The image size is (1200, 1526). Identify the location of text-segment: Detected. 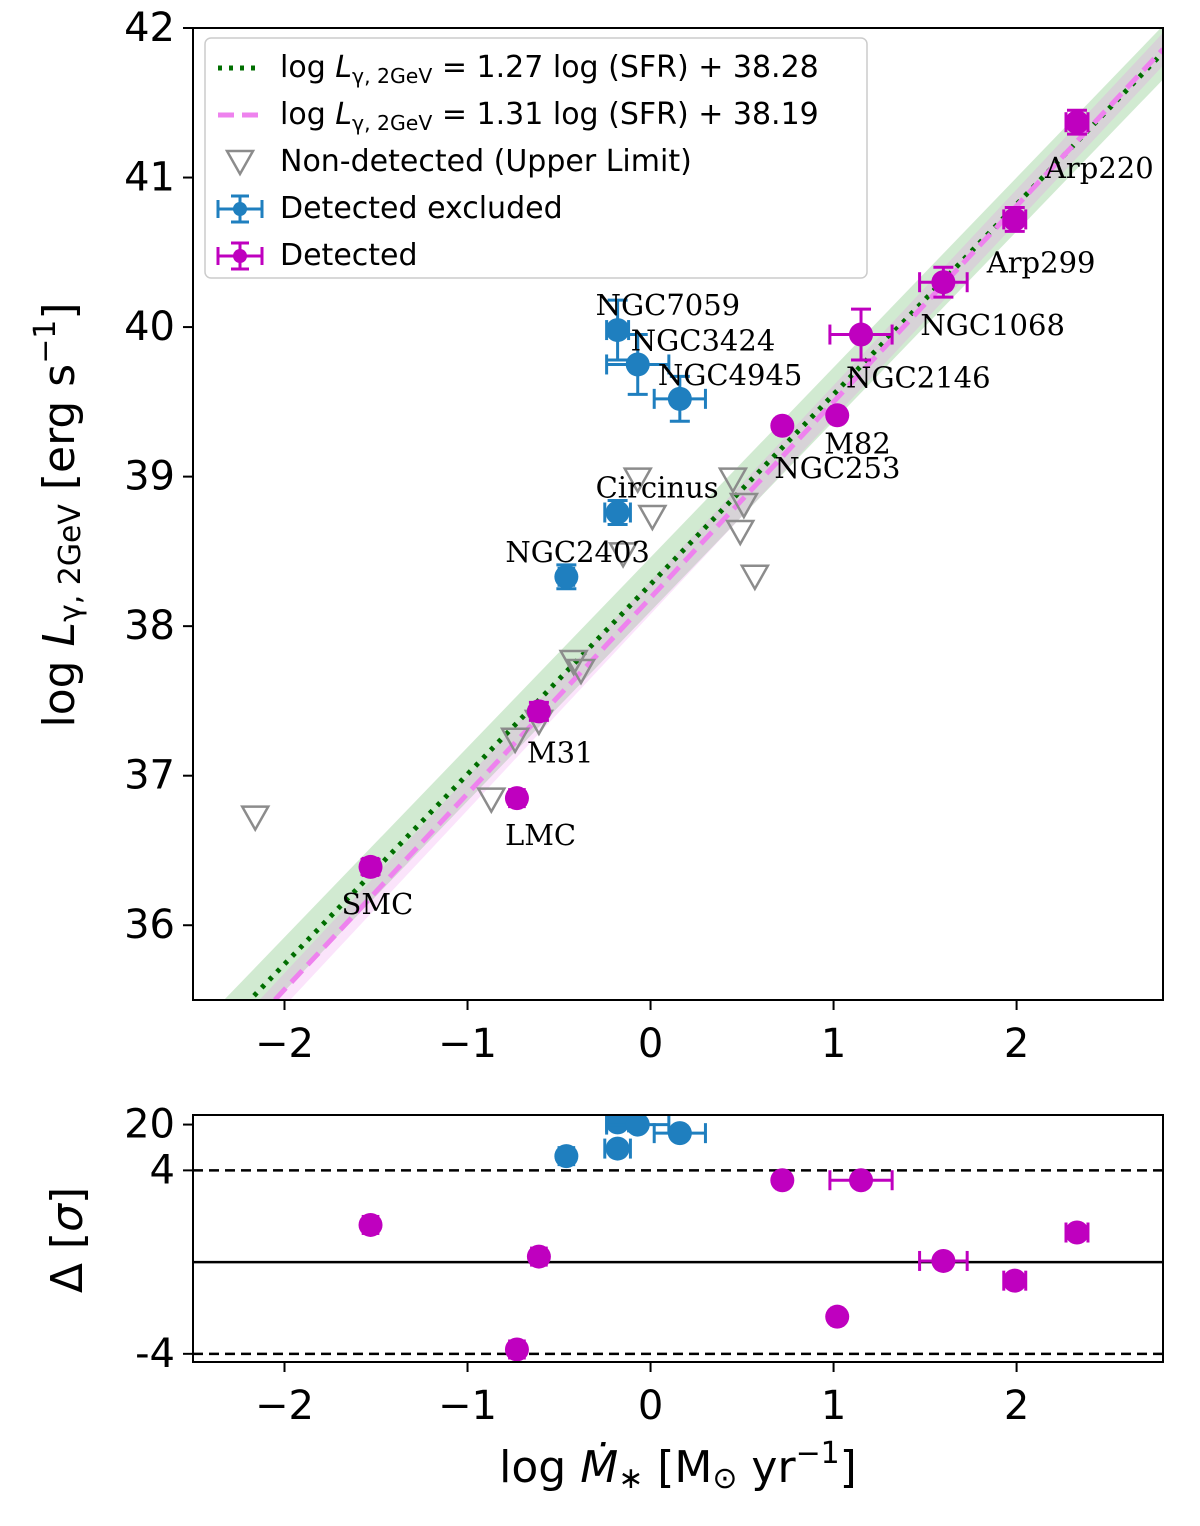
(349, 255).